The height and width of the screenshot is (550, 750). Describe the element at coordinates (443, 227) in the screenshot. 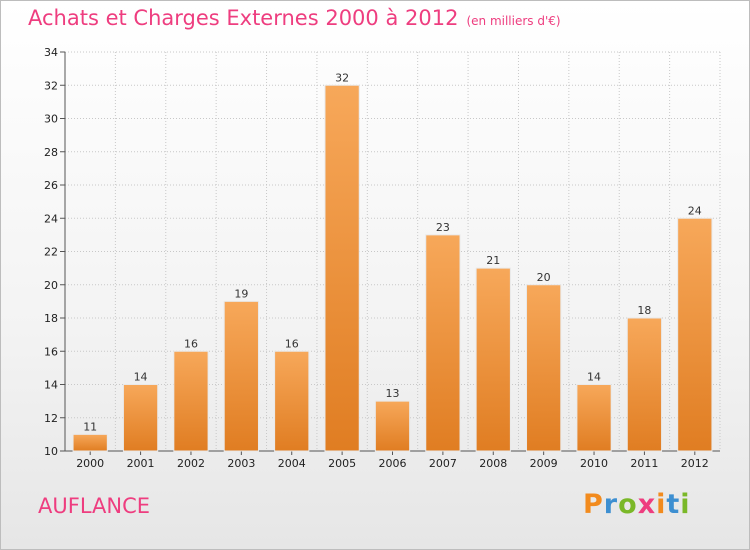

I see `data-label: 23` at that location.